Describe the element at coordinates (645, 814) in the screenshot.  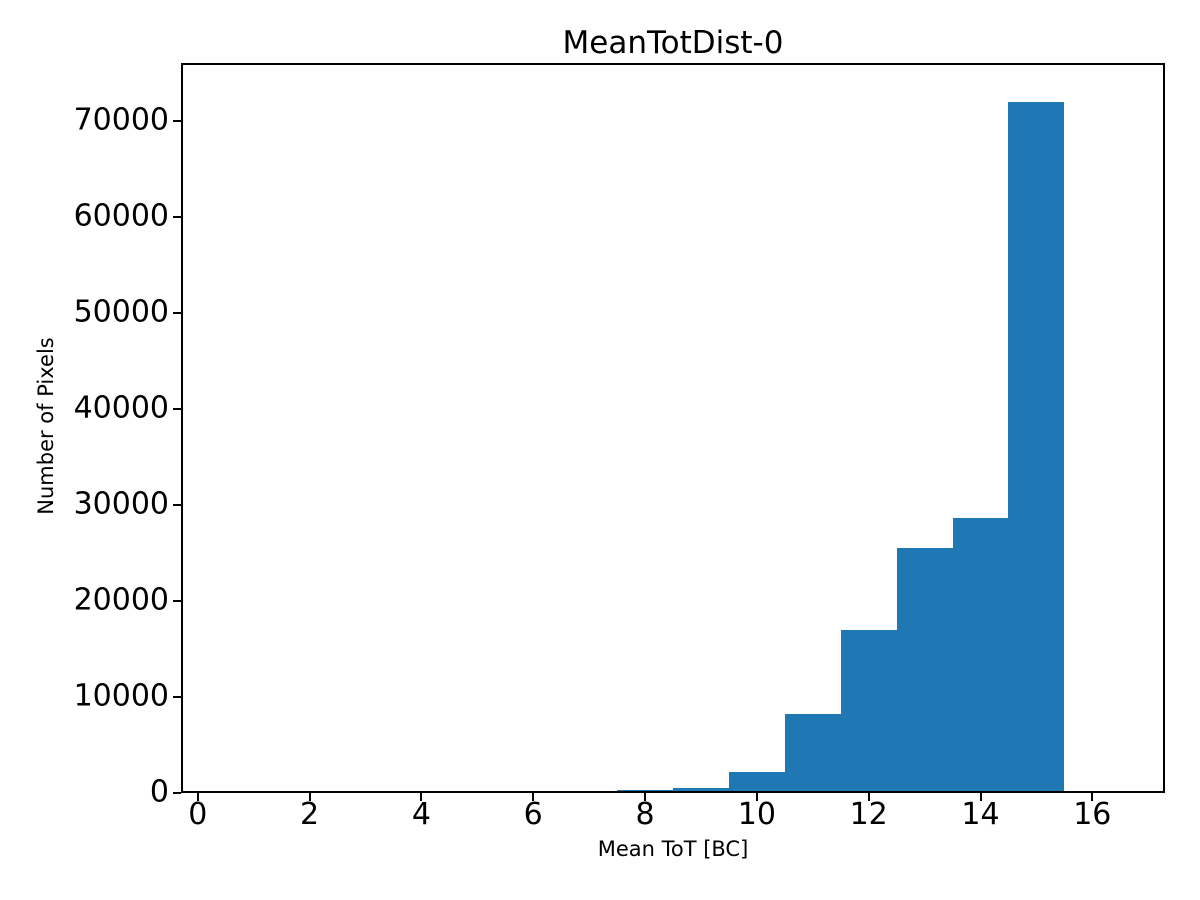
I see `x-tick-label: 8` at that location.